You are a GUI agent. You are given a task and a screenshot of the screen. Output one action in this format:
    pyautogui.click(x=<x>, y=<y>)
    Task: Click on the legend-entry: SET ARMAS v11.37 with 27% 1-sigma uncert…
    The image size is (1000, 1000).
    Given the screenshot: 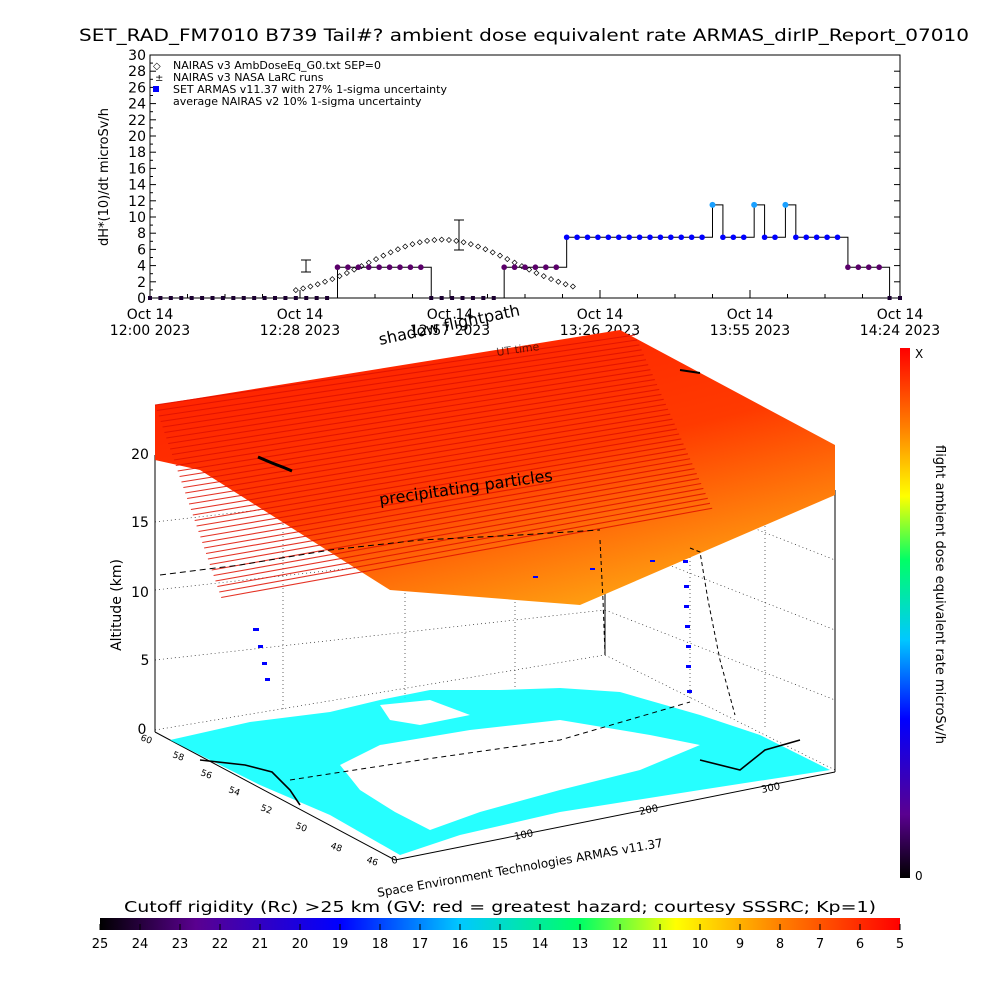 What is the action you would take?
    pyautogui.click(x=310, y=89)
    